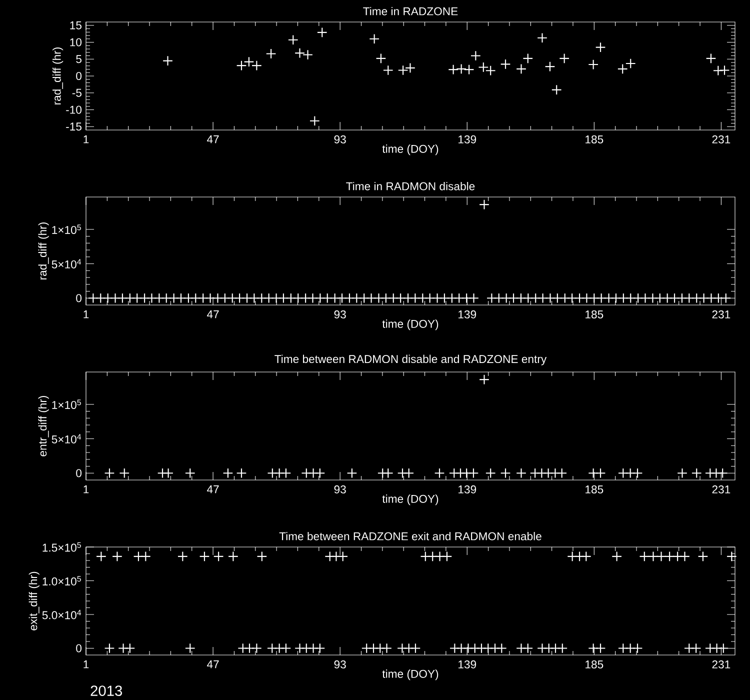  What do you see at coordinates (34, 601) in the screenshot?
I see `y-axis-title: exit_diff (hr)` at bounding box center [34, 601].